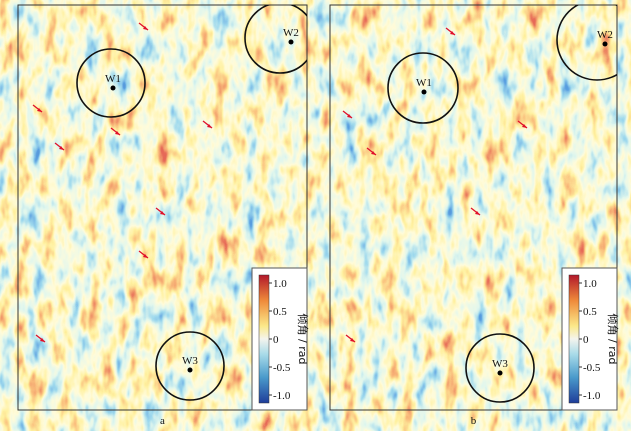 The width and height of the screenshot is (631, 431). I want to click on panel-label: b, so click(474, 421).